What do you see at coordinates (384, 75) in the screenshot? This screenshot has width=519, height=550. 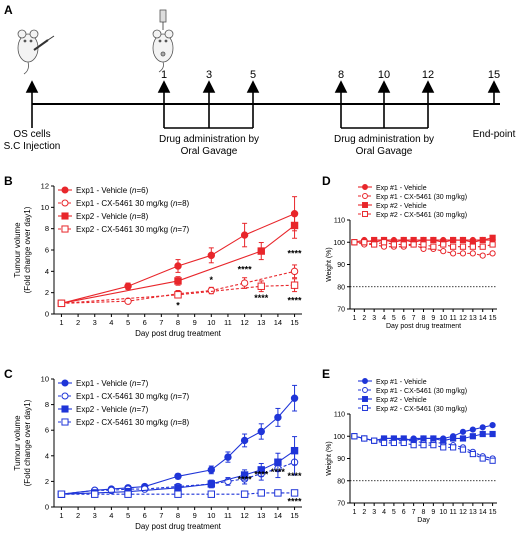 I see `day-label: 10` at bounding box center [384, 75].